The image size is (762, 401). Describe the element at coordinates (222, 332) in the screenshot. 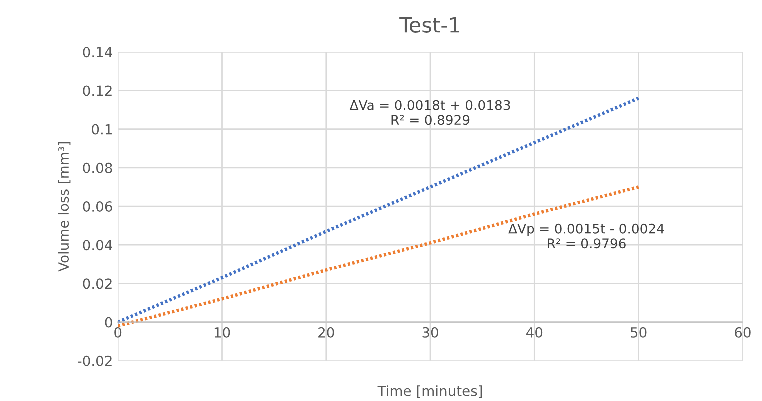

I see `x-tick-label: 10` at that location.